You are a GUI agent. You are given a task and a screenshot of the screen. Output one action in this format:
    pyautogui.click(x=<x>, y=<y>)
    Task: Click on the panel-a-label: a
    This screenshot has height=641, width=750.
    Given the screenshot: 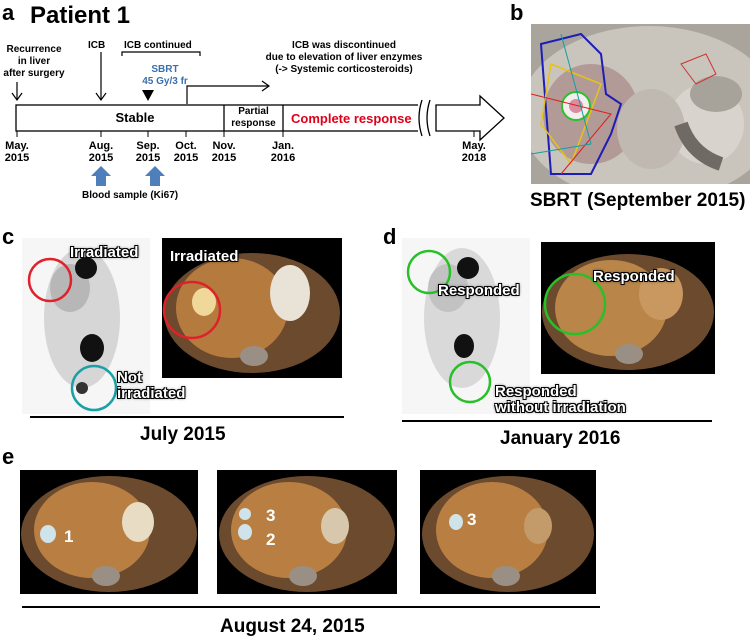 What is the action you would take?
    pyautogui.click(x=8, y=12)
    